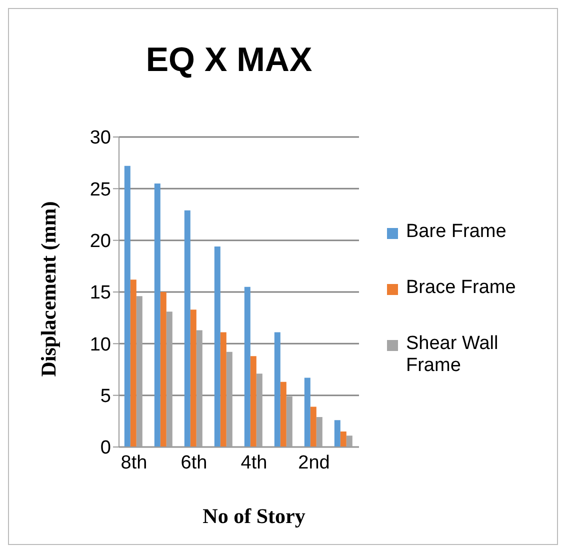 Image resolution: width=566 pixels, height=553 pixels. Describe the element at coordinates (229, 60) in the screenshot. I see `chart-title: EQ X MAX` at that location.